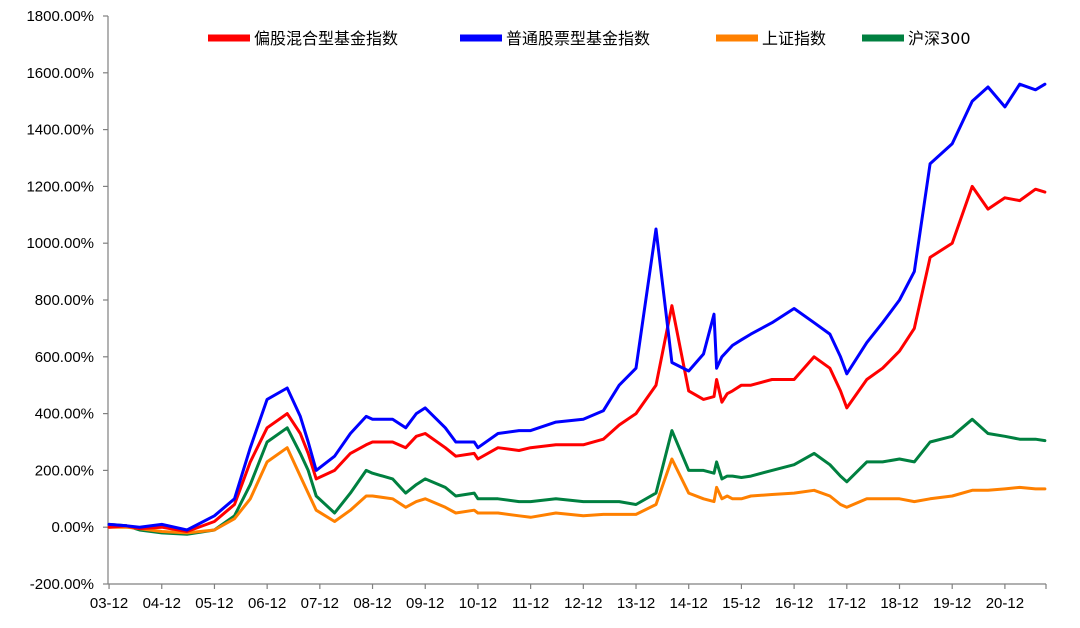 The width and height of the screenshot is (1080, 628). I want to click on y-tick-label: 1000.00%, so click(60, 243).